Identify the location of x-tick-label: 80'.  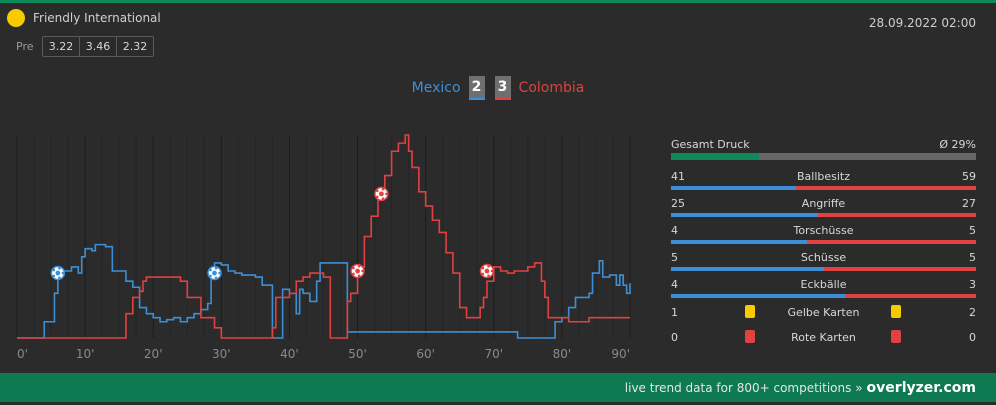
(562, 354).